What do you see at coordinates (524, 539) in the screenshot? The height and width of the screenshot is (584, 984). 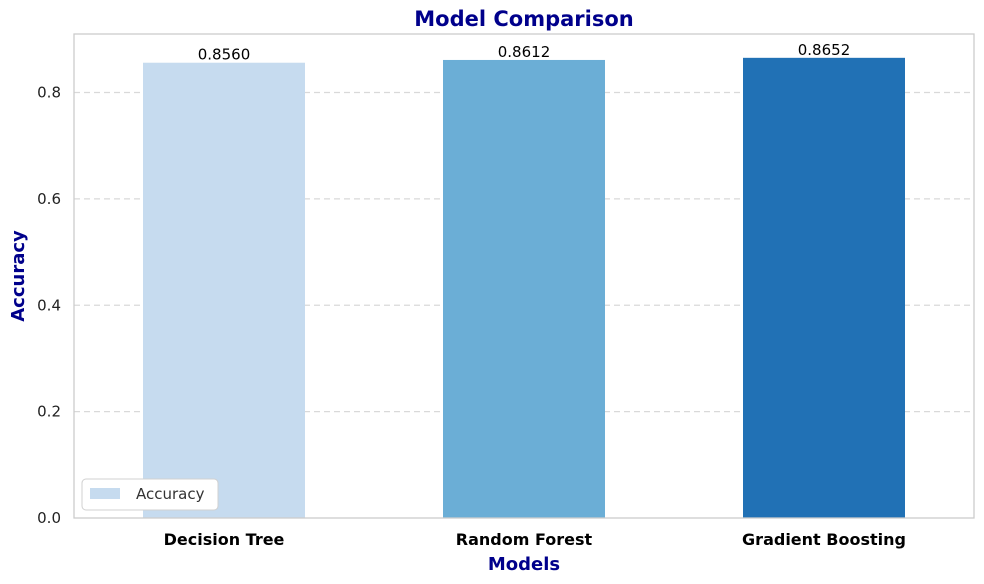 I see `x-tick-label: Random Forest` at bounding box center [524, 539].